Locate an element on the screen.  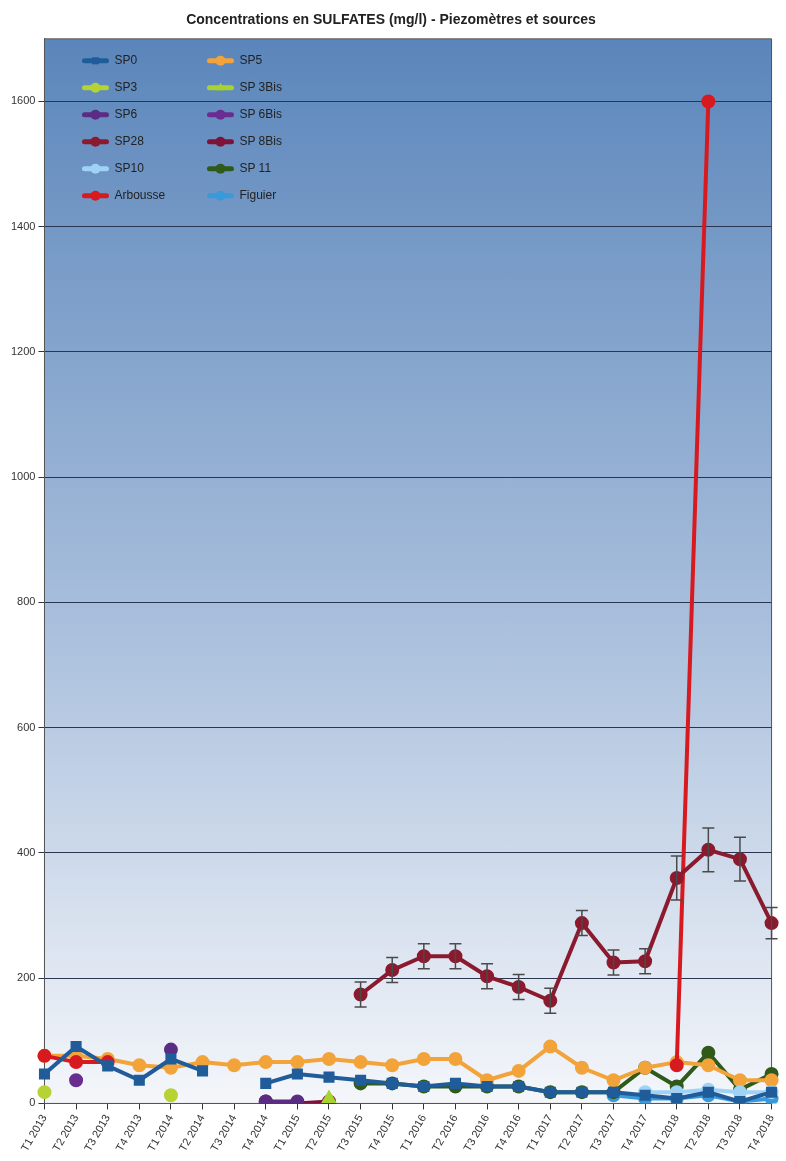
y-tick-label: 1600 is located at coordinates (23, 100).